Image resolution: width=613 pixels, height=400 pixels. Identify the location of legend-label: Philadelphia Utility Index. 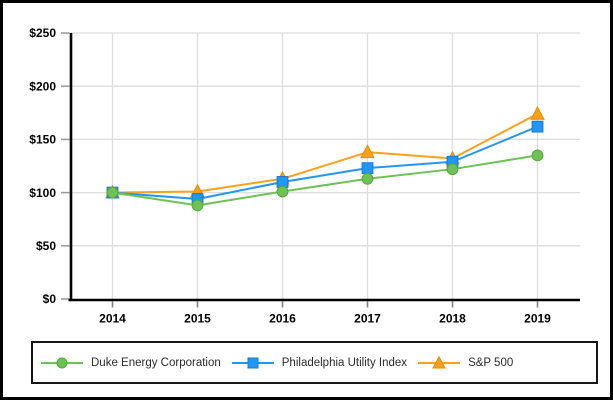
(344, 362).